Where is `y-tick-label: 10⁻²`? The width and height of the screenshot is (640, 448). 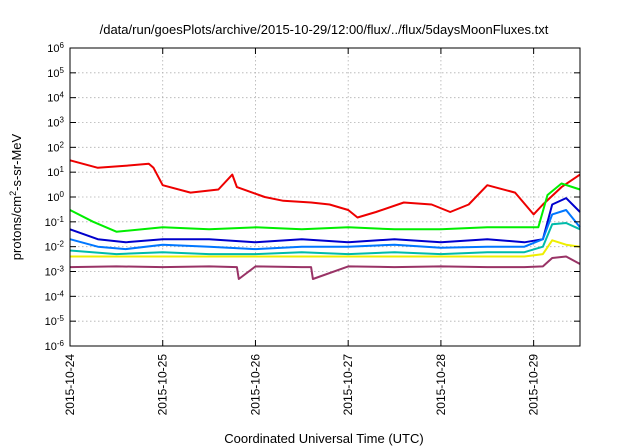
y-tick-label: 10⁻² is located at coordinates (55, 246).